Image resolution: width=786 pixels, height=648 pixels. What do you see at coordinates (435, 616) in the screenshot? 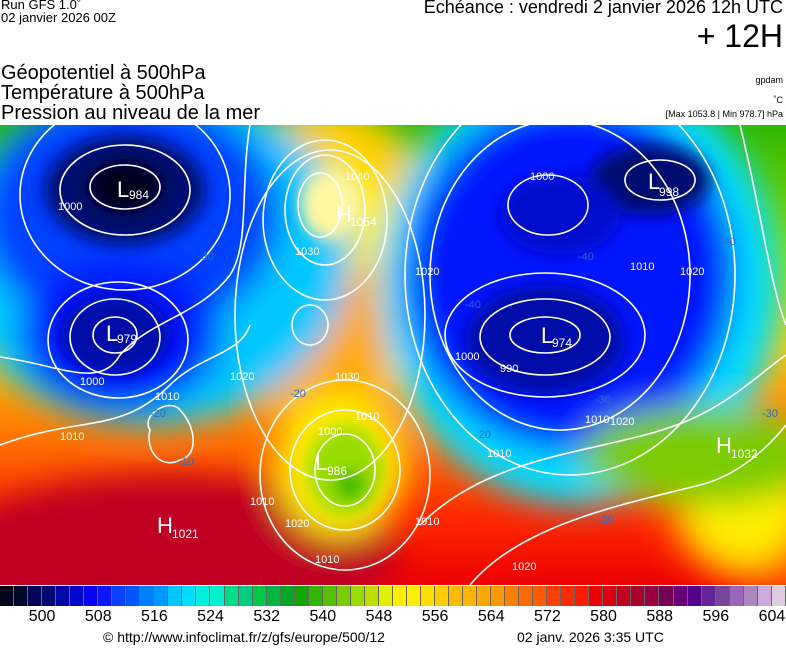
I see `color-scale-tick-label: 556` at bounding box center [435, 616].